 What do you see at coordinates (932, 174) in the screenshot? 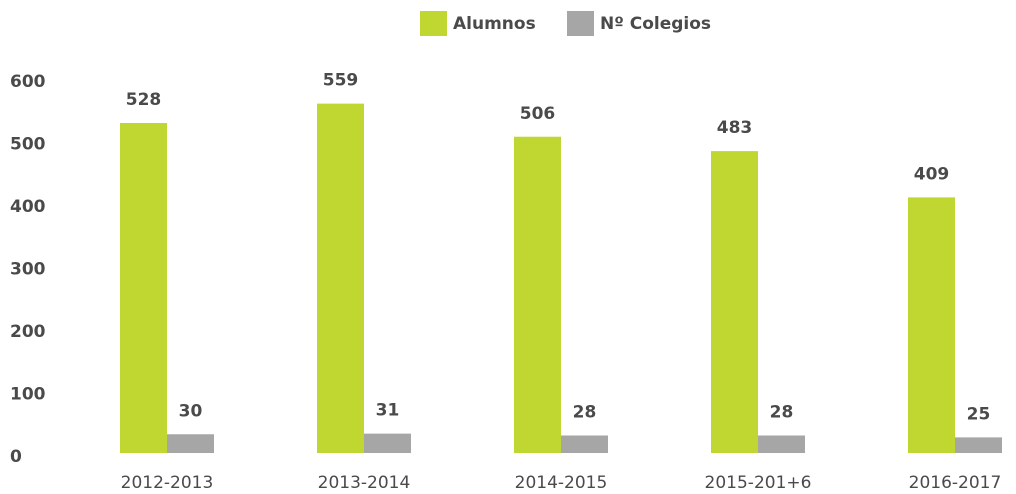
I see `data-label: 409` at bounding box center [932, 174].